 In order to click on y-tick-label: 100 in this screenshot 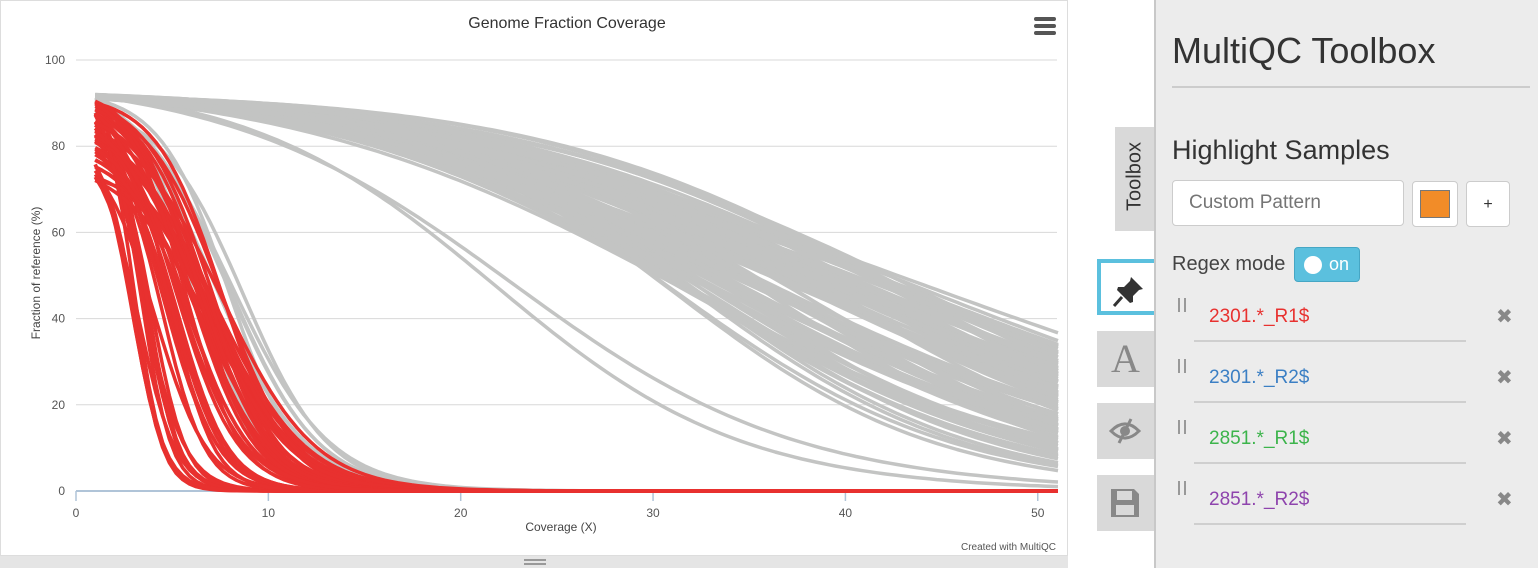, I will do `click(55, 60)`.